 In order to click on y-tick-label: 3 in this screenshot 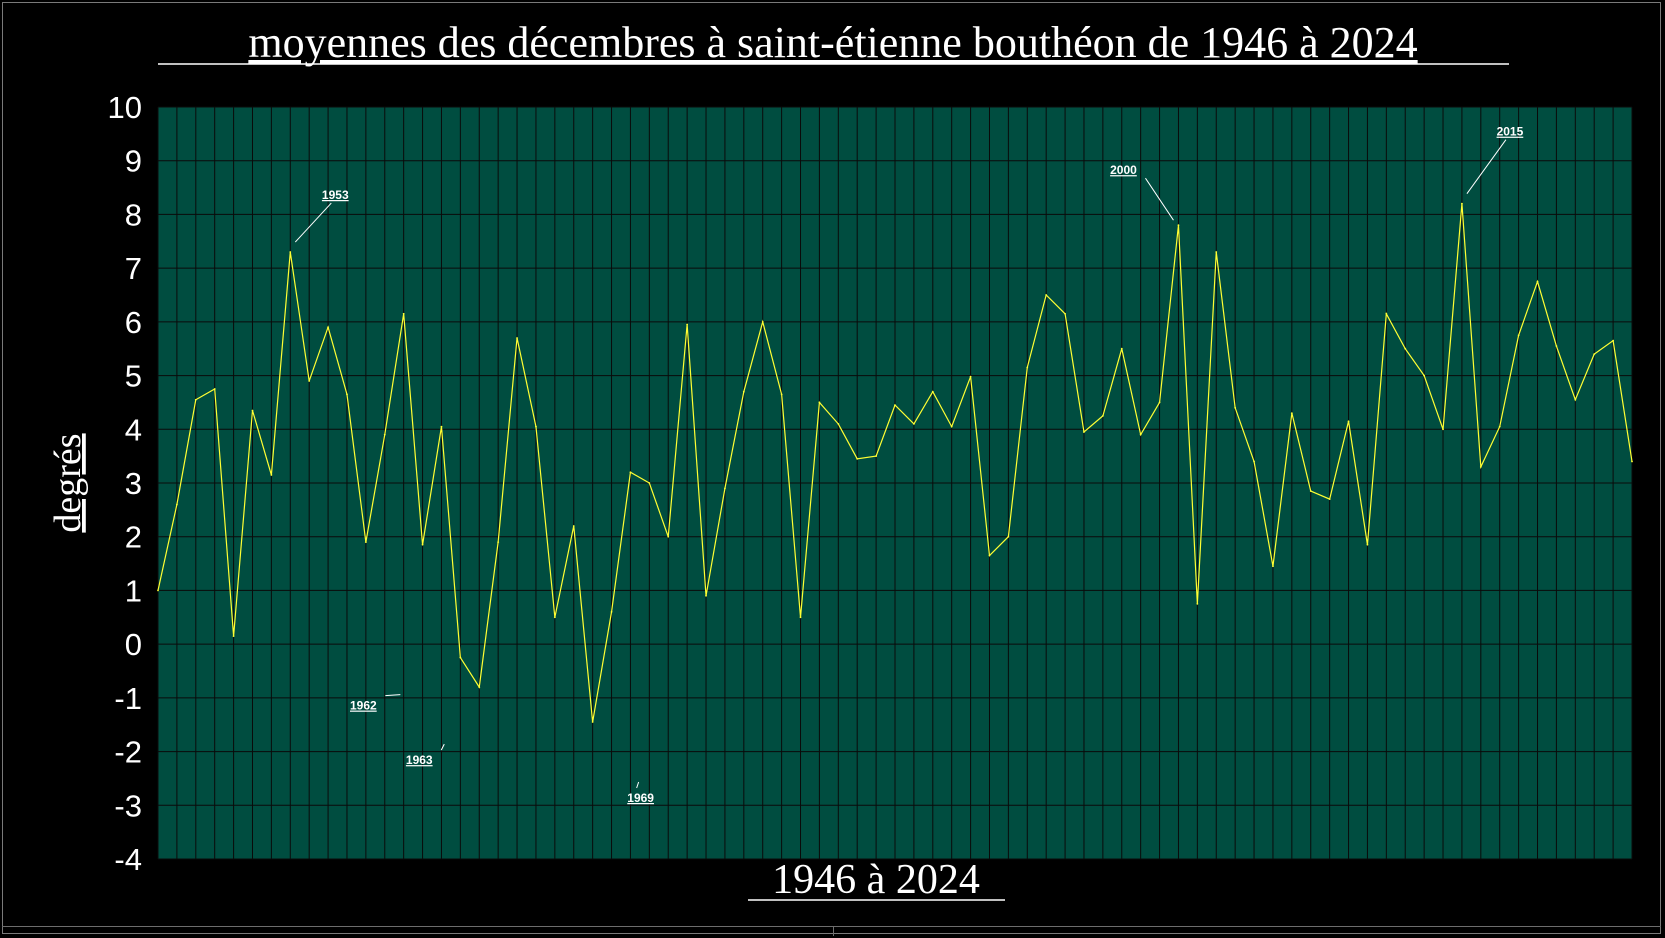, I will do `click(133, 483)`.